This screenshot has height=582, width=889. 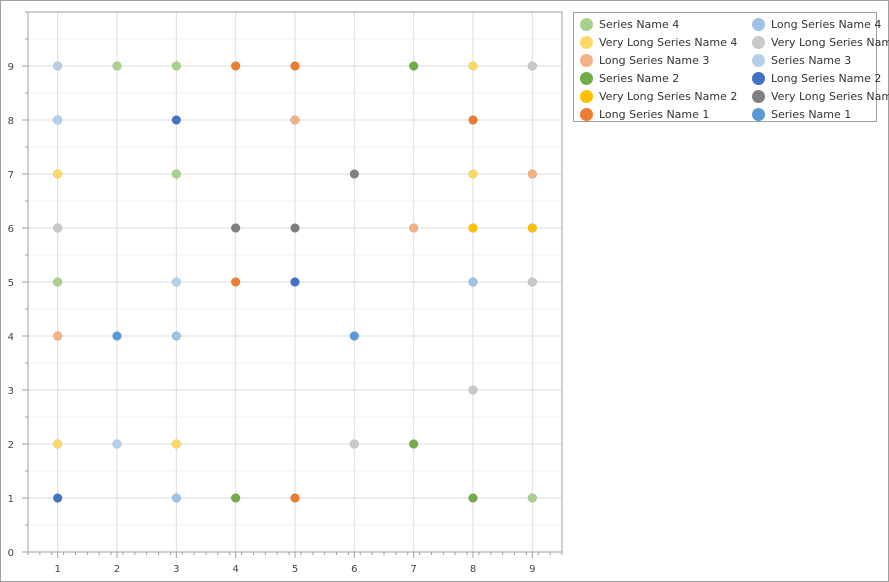 I want to click on x-tick-label: 4, so click(x=235, y=569).